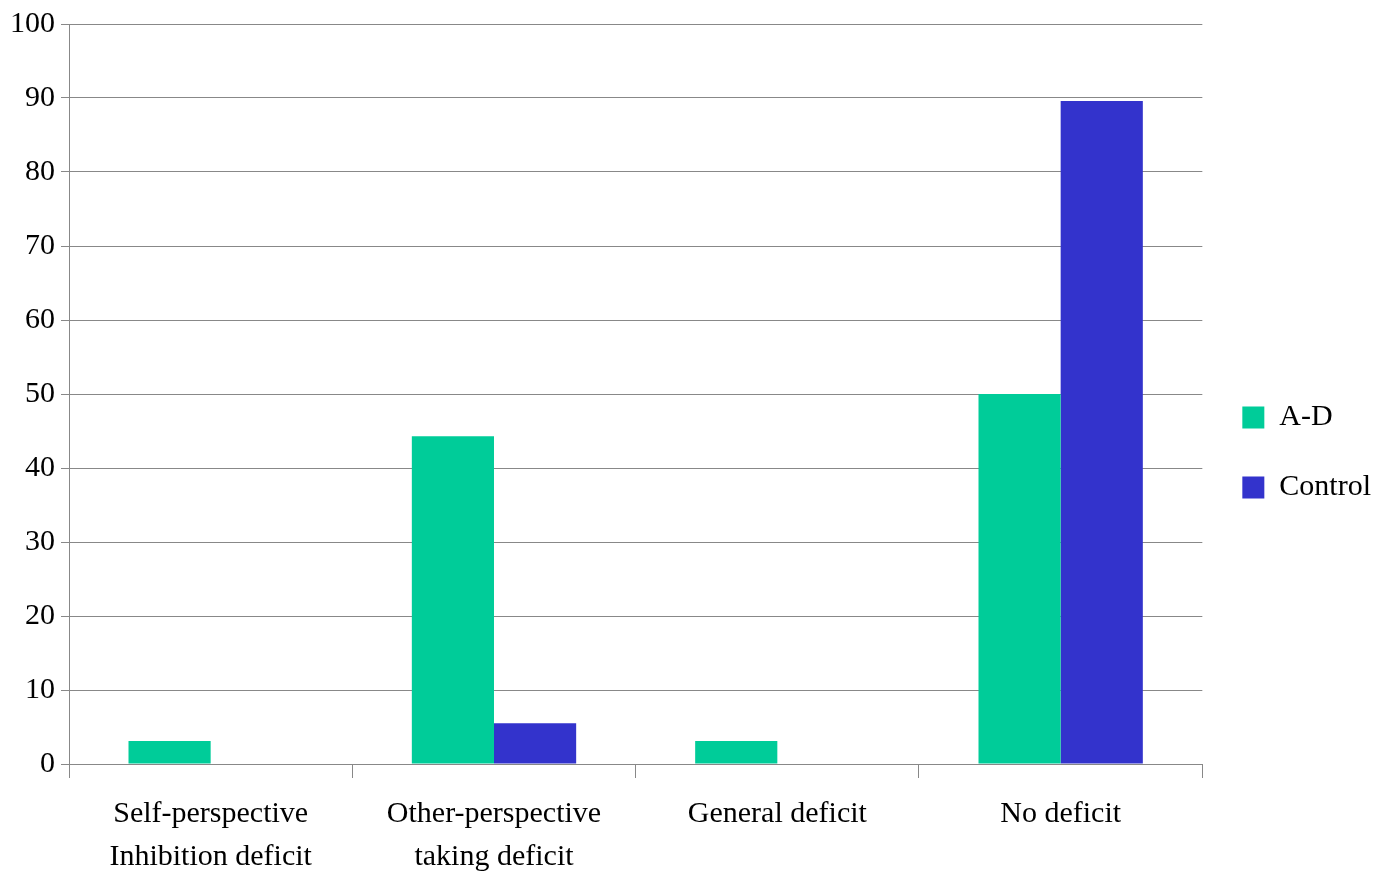  I want to click on y-tick-label: 40, so click(40, 465).